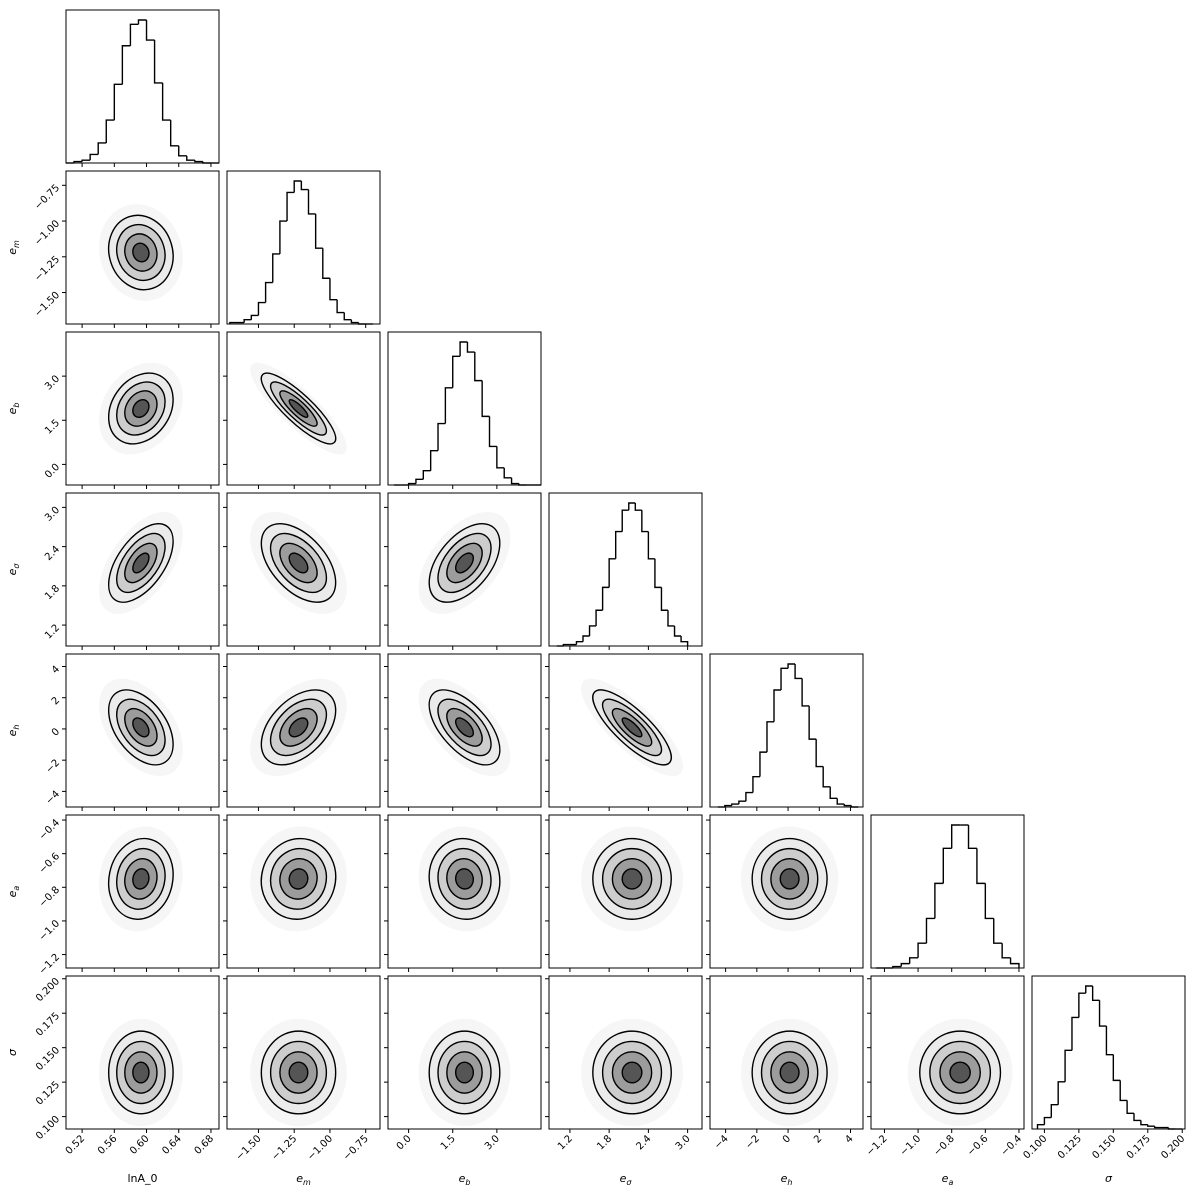 Image resolution: width=1200 pixels, height=1198 pixels. I want to click on x-tick-label: 4, so click(849, 1139).